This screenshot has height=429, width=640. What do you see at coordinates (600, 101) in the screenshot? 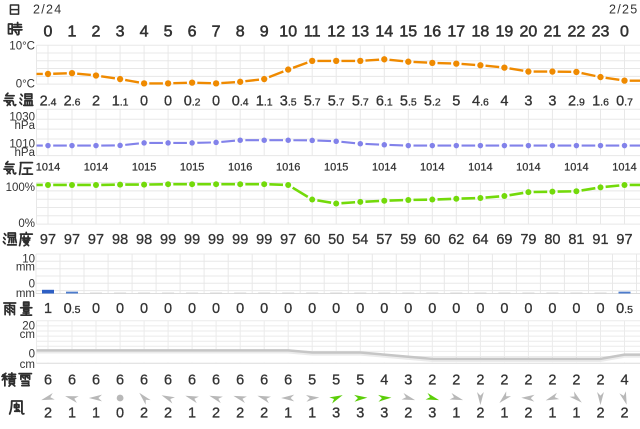
I see `svg-text: 1.6` at bounding box center [600, 101].